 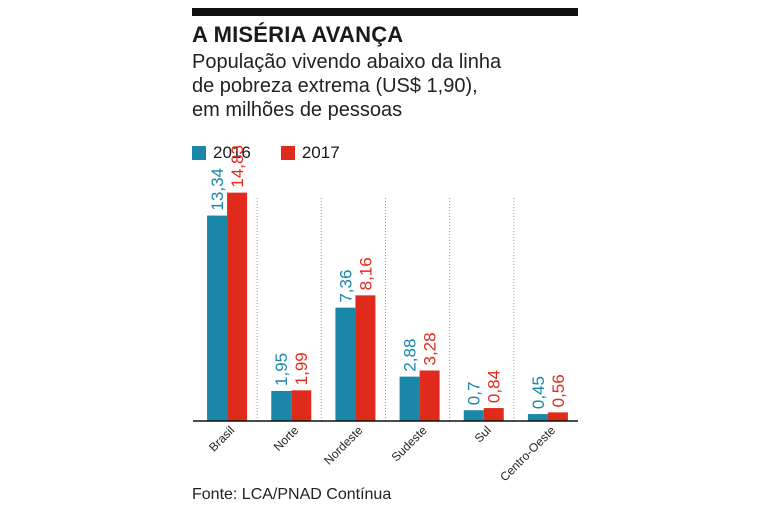 I want to click on category-label-sul: Sul, so click(x=483, y=434).